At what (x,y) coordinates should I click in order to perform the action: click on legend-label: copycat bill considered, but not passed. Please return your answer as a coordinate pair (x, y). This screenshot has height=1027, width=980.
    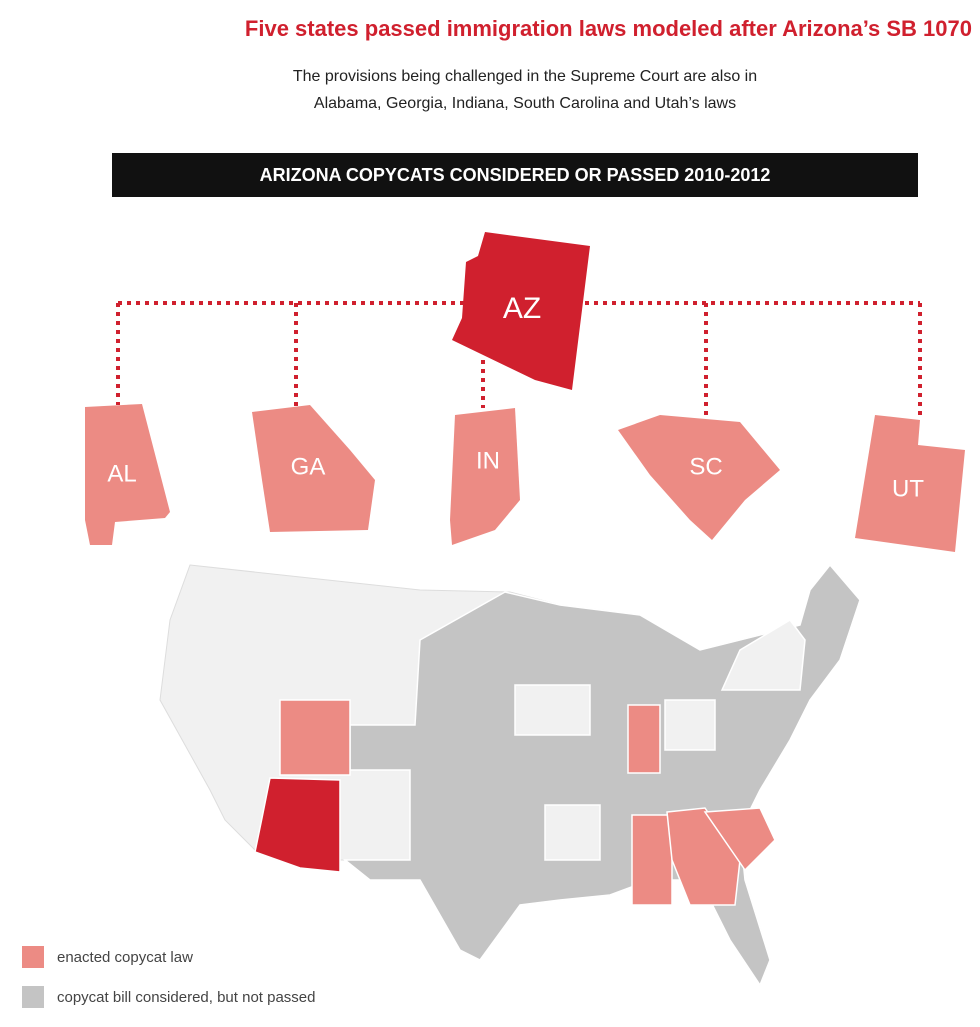
    Looking at the image, I should click on (186, 997).